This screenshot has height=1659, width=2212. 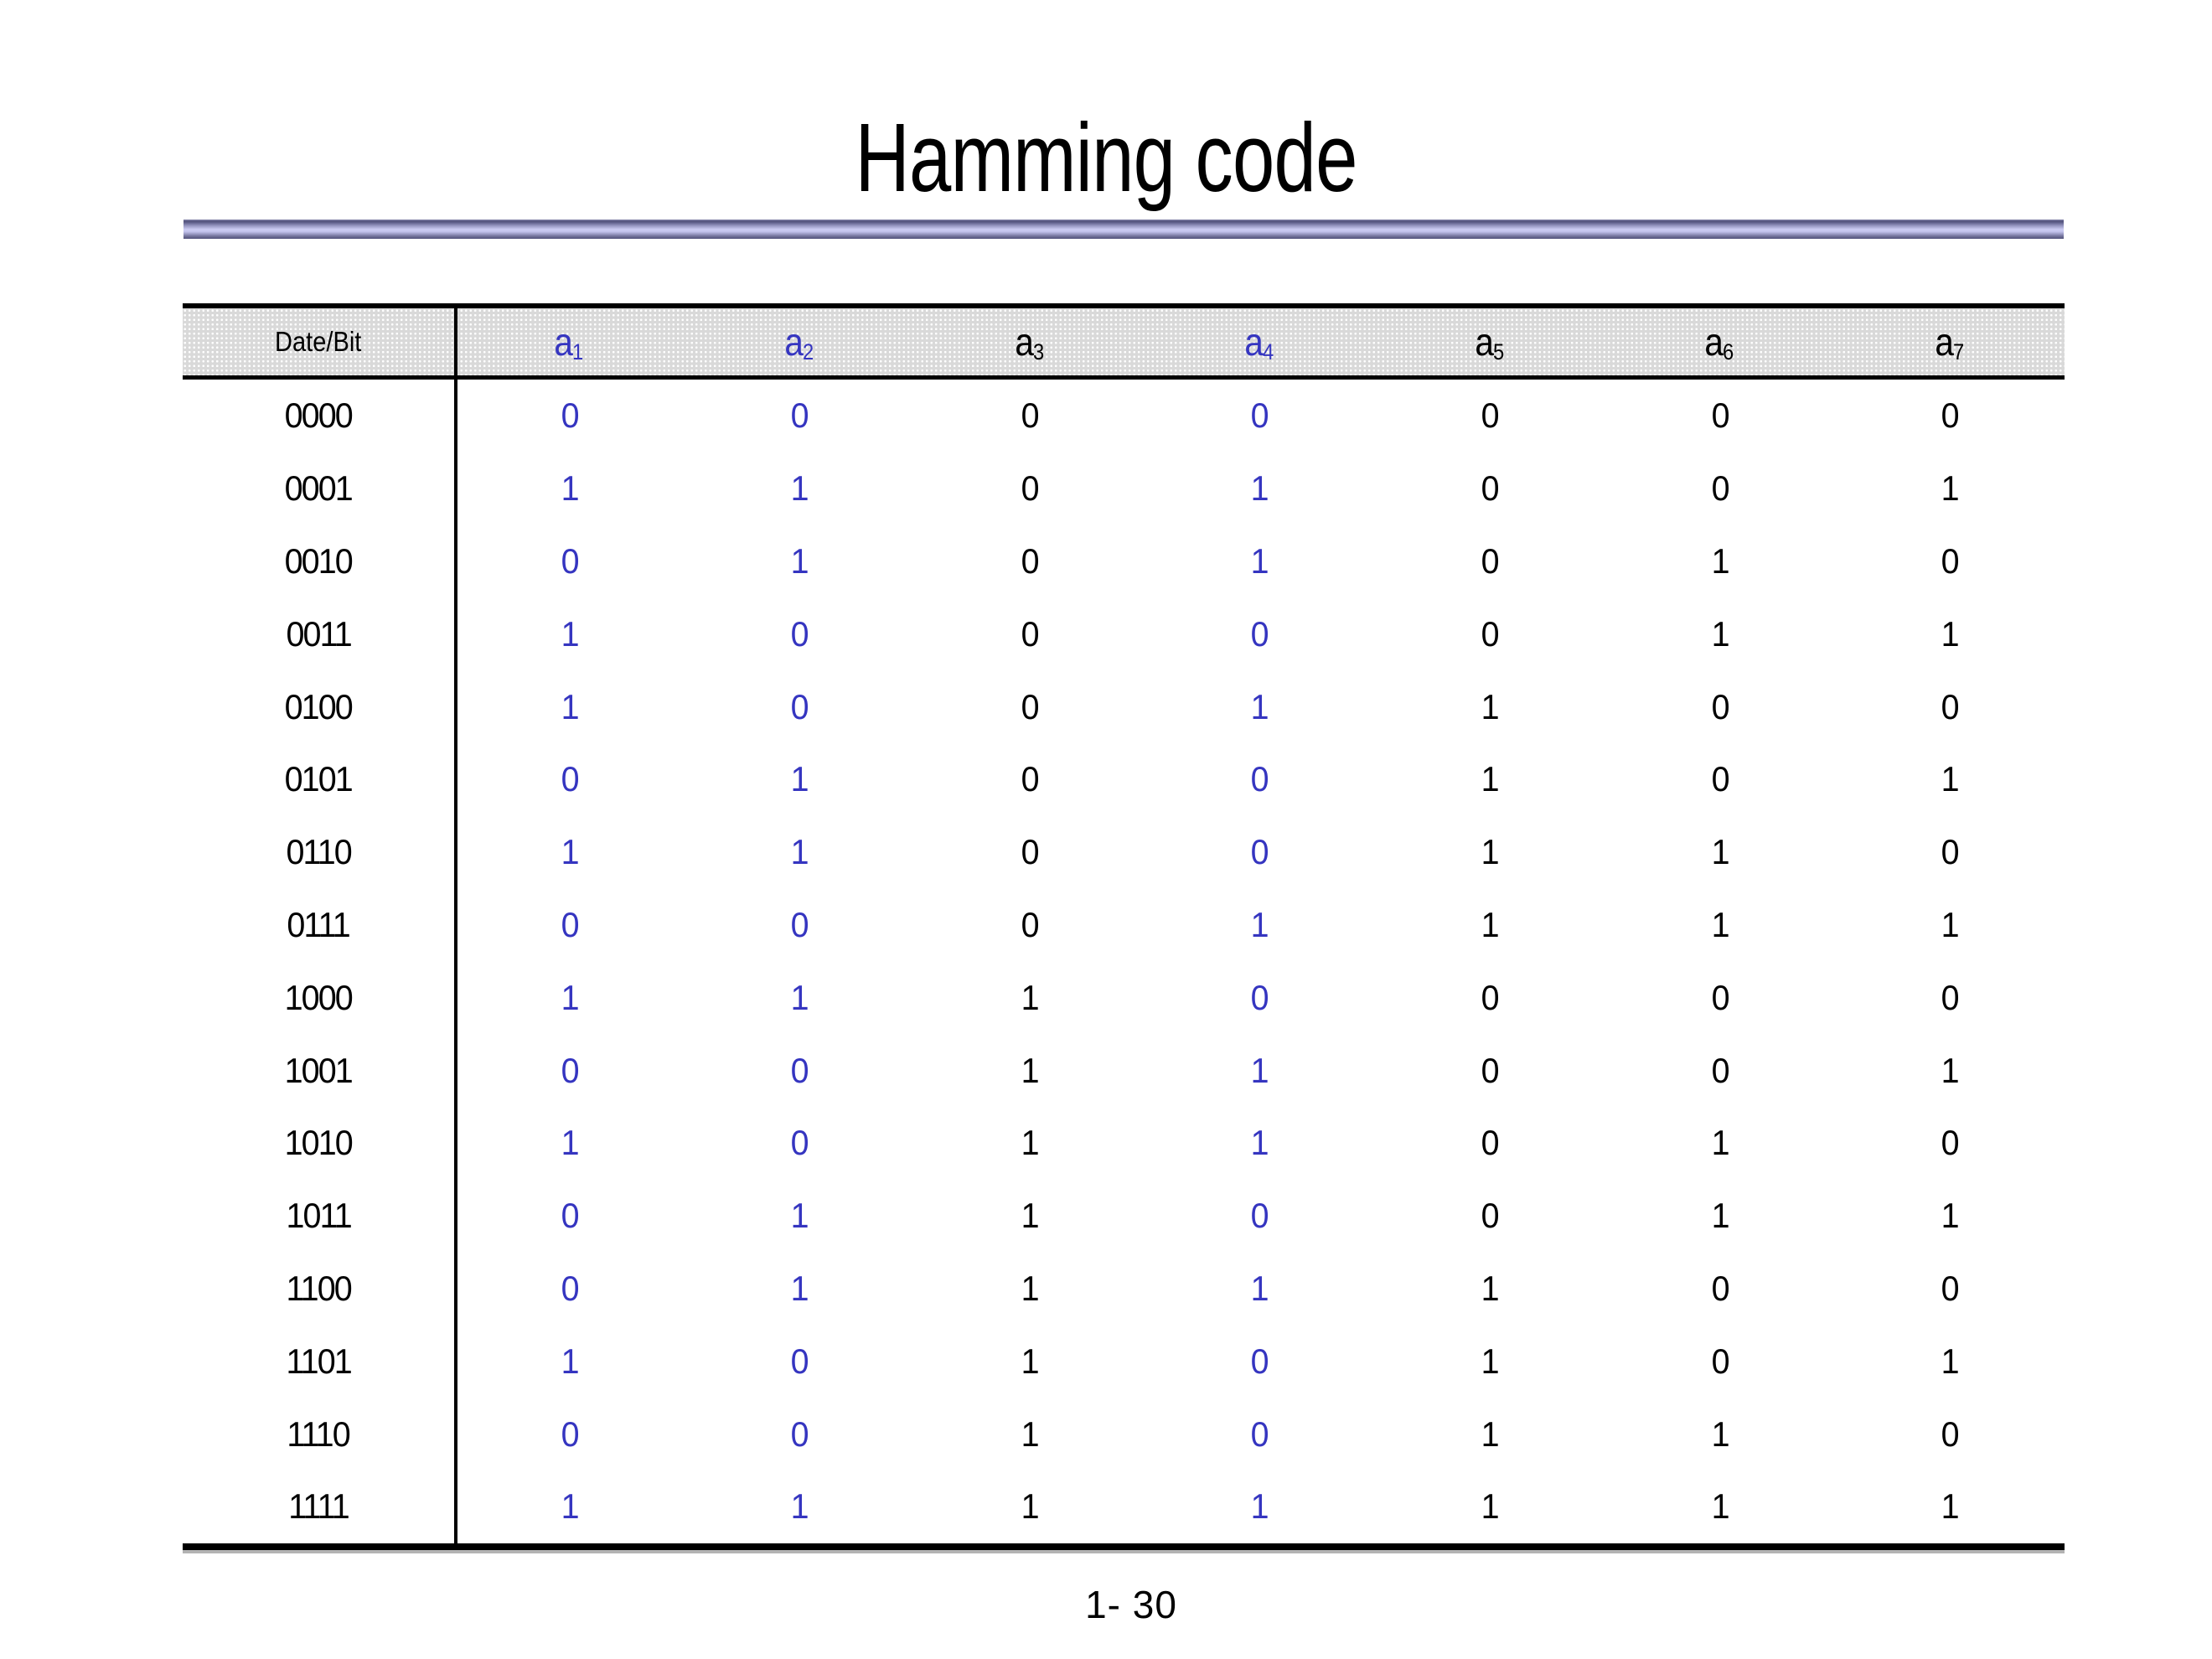 I want to click on column-header-label: a4, so click(x=1259, y=341).